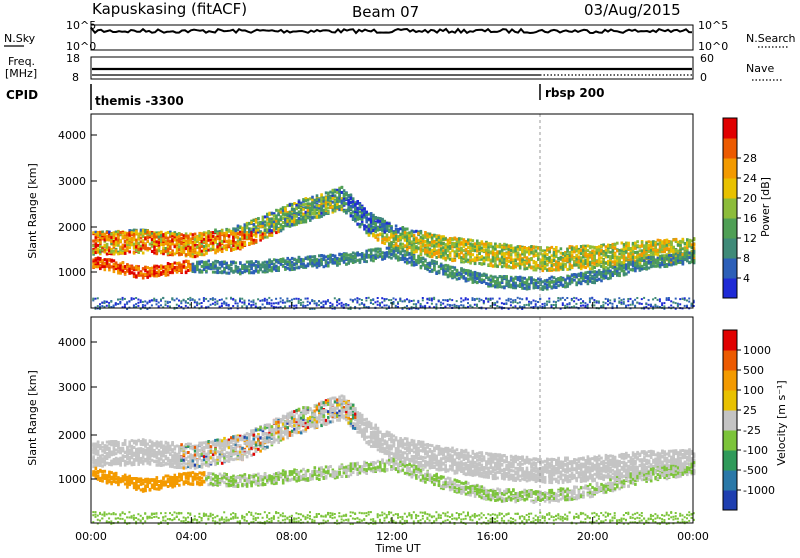 The width and height of the screenshot is (800, 558). What do you see at coordinates (400, 36) in the screenshot?
I see `noise-panel: 10^5 10^0 10^5 10^0 N.Sky N.Search` at bounding box center [400, 36].